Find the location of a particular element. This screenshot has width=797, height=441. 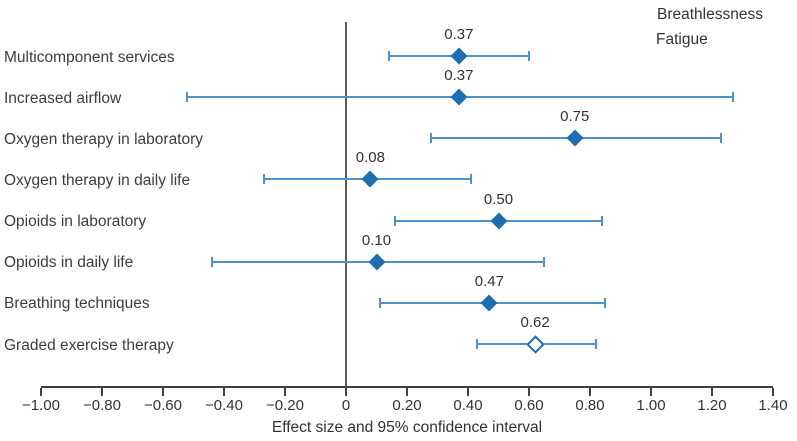

legend-item-fatigue: Fatigue is located at coordinates (698, 39).